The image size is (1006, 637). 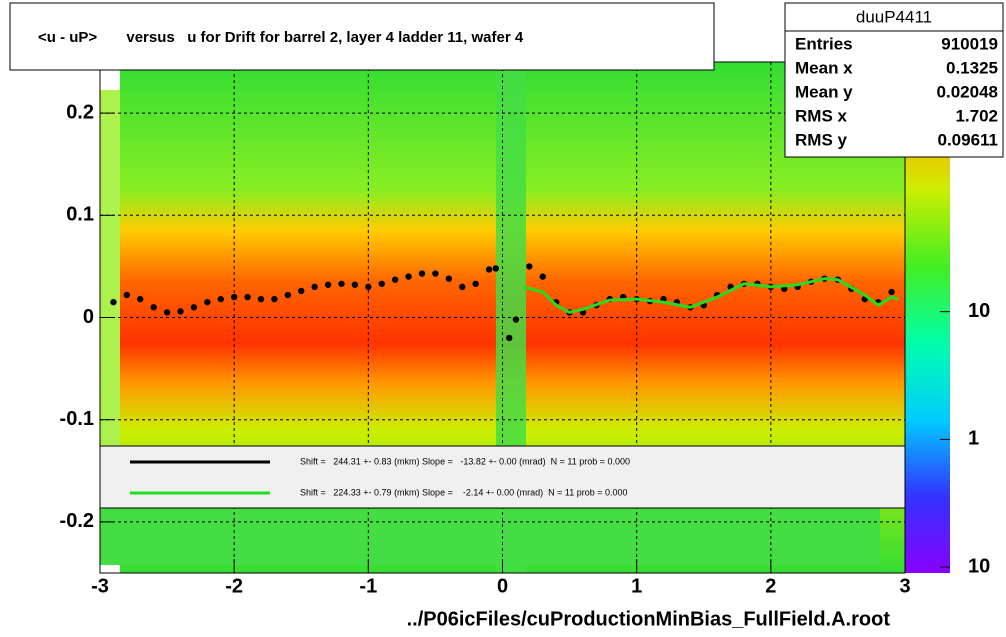 I want to click on x-tick-label: 1, so click(x=636, y=586).